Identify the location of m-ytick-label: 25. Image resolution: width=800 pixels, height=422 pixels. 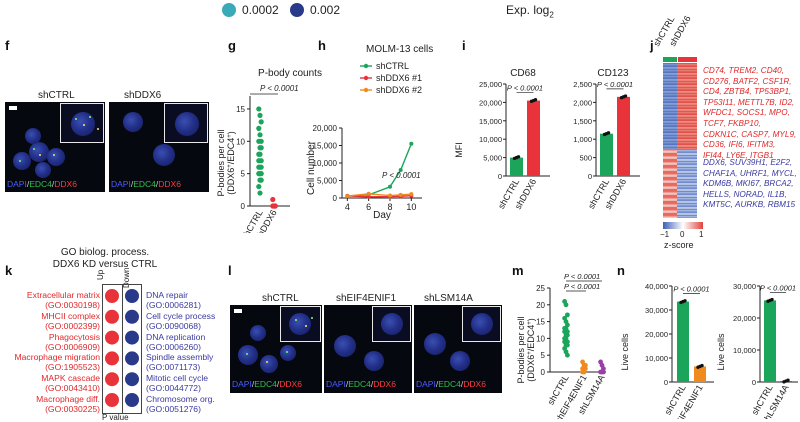
(540, 288).